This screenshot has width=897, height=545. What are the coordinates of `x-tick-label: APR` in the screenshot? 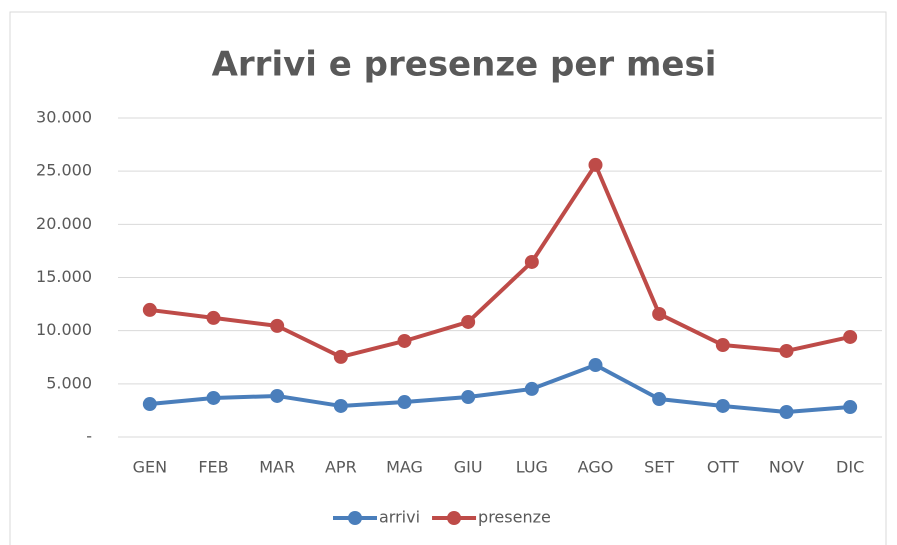 It's located at (341, 467).